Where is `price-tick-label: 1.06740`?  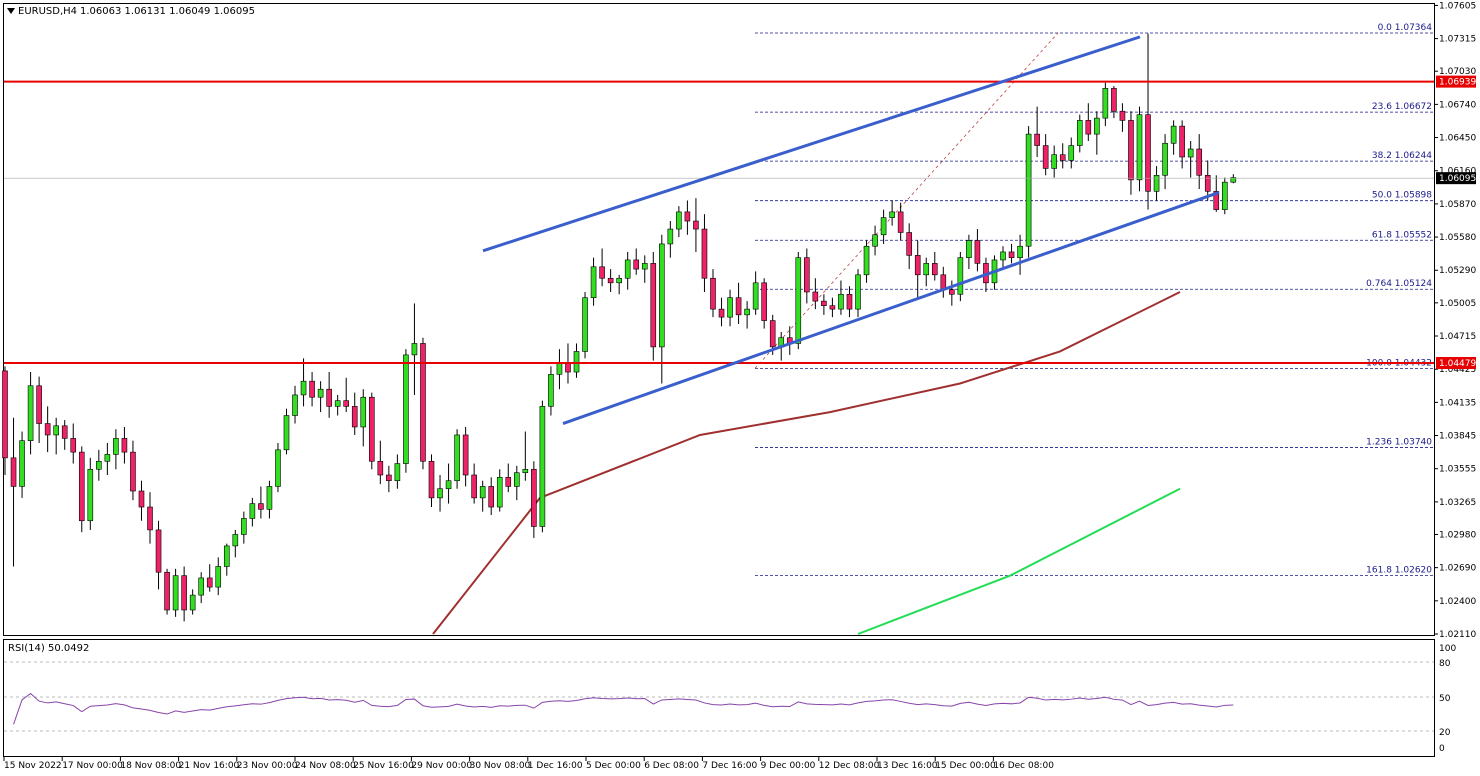 price-tick-label: 1.06740 is located at coordinates (1457, 105).